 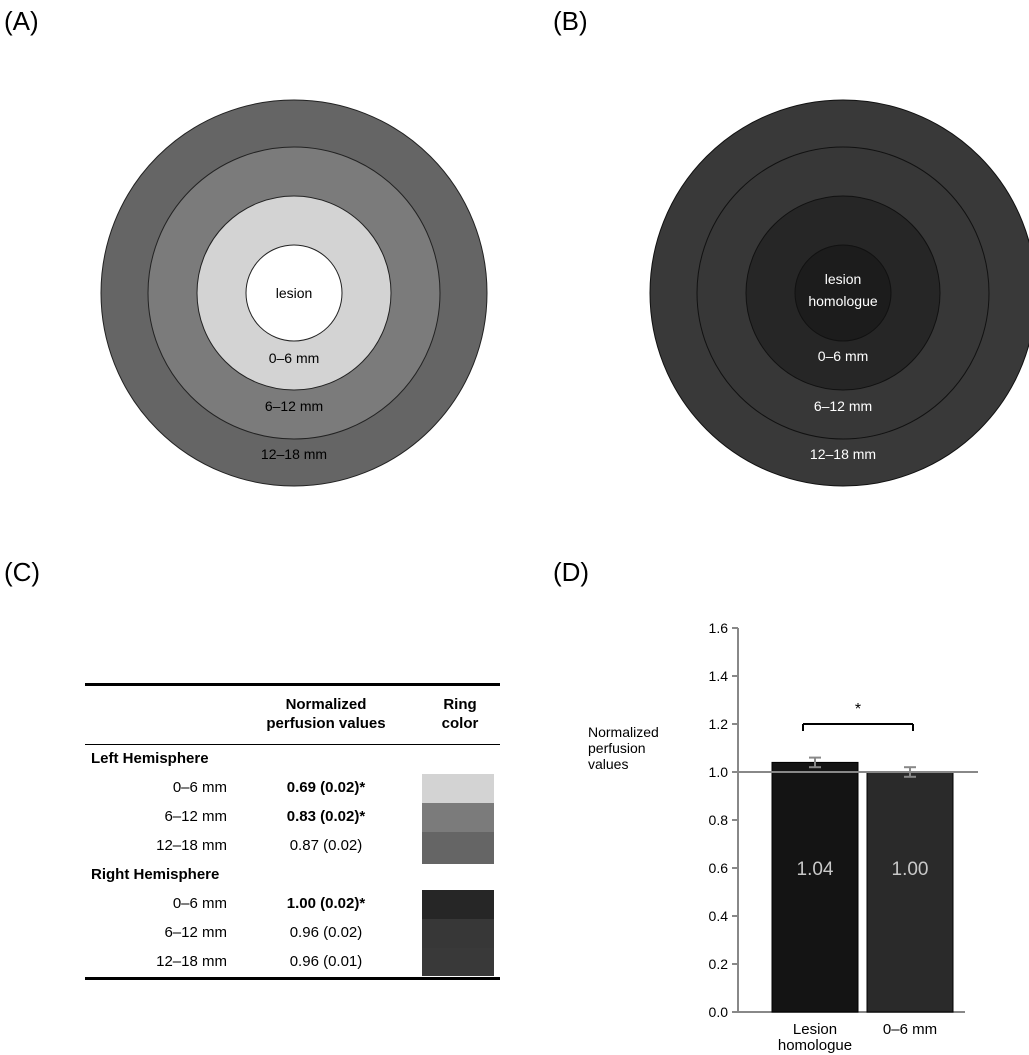 I want to click on lesion-homologue-label-2: homologue, so click(x=842, y=301).